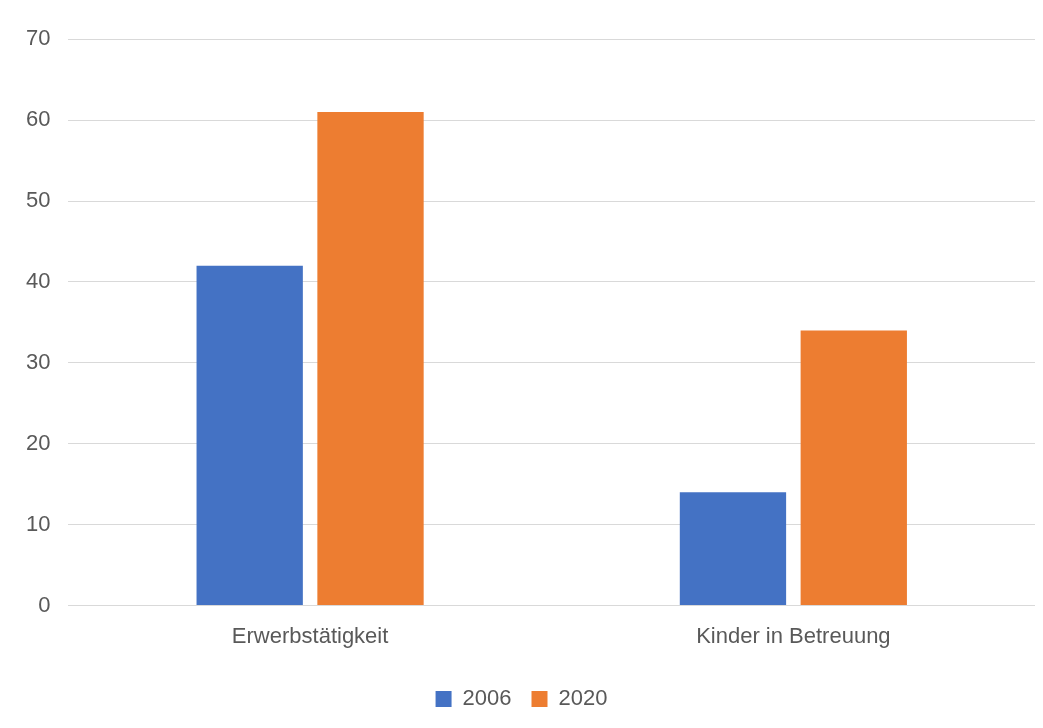 The width and height of the screenshot is (1043, 728). What do you see at coordinates (38, 361) in the screenshot?
I see `y-tick-label: 30` at bounding box center [38, 361].